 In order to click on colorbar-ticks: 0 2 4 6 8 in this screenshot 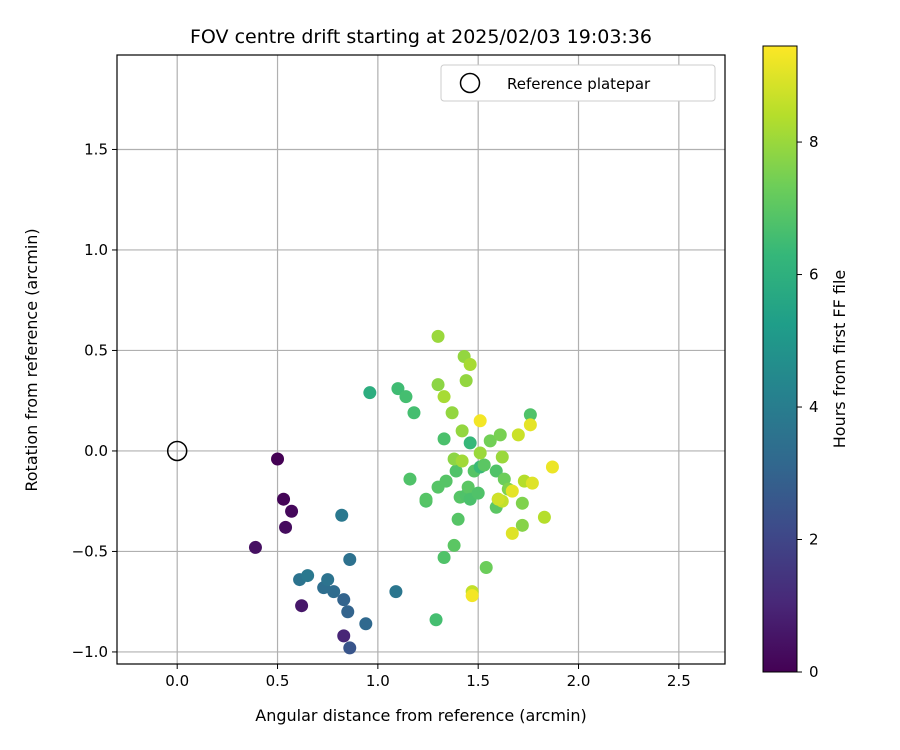, I will do `click(808, 407)`.